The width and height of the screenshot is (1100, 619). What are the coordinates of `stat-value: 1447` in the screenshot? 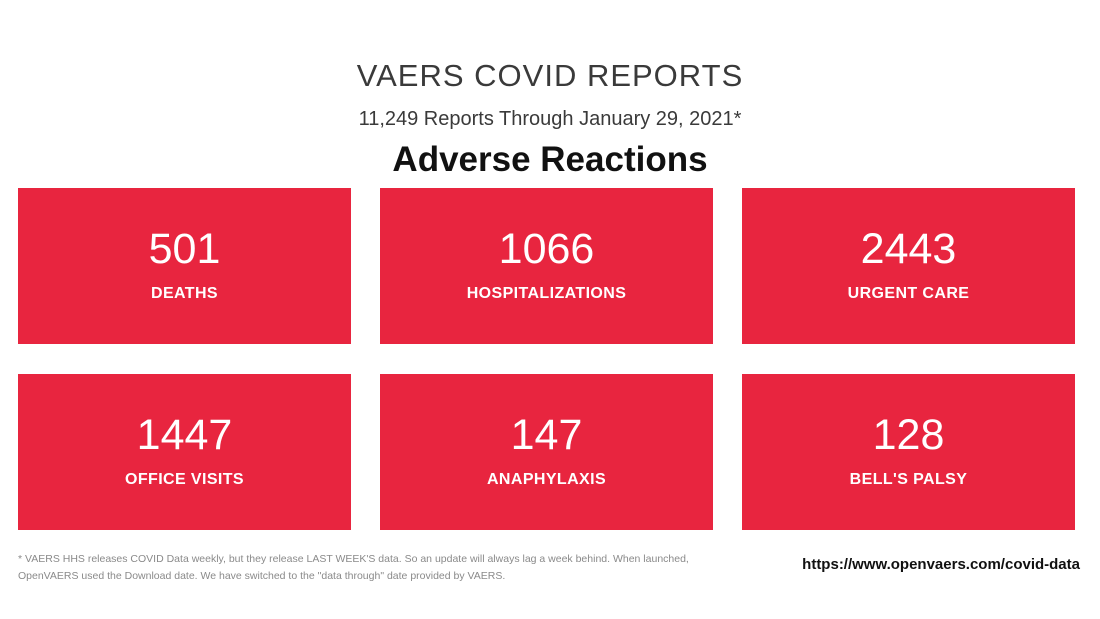 It's located at (184, 435).